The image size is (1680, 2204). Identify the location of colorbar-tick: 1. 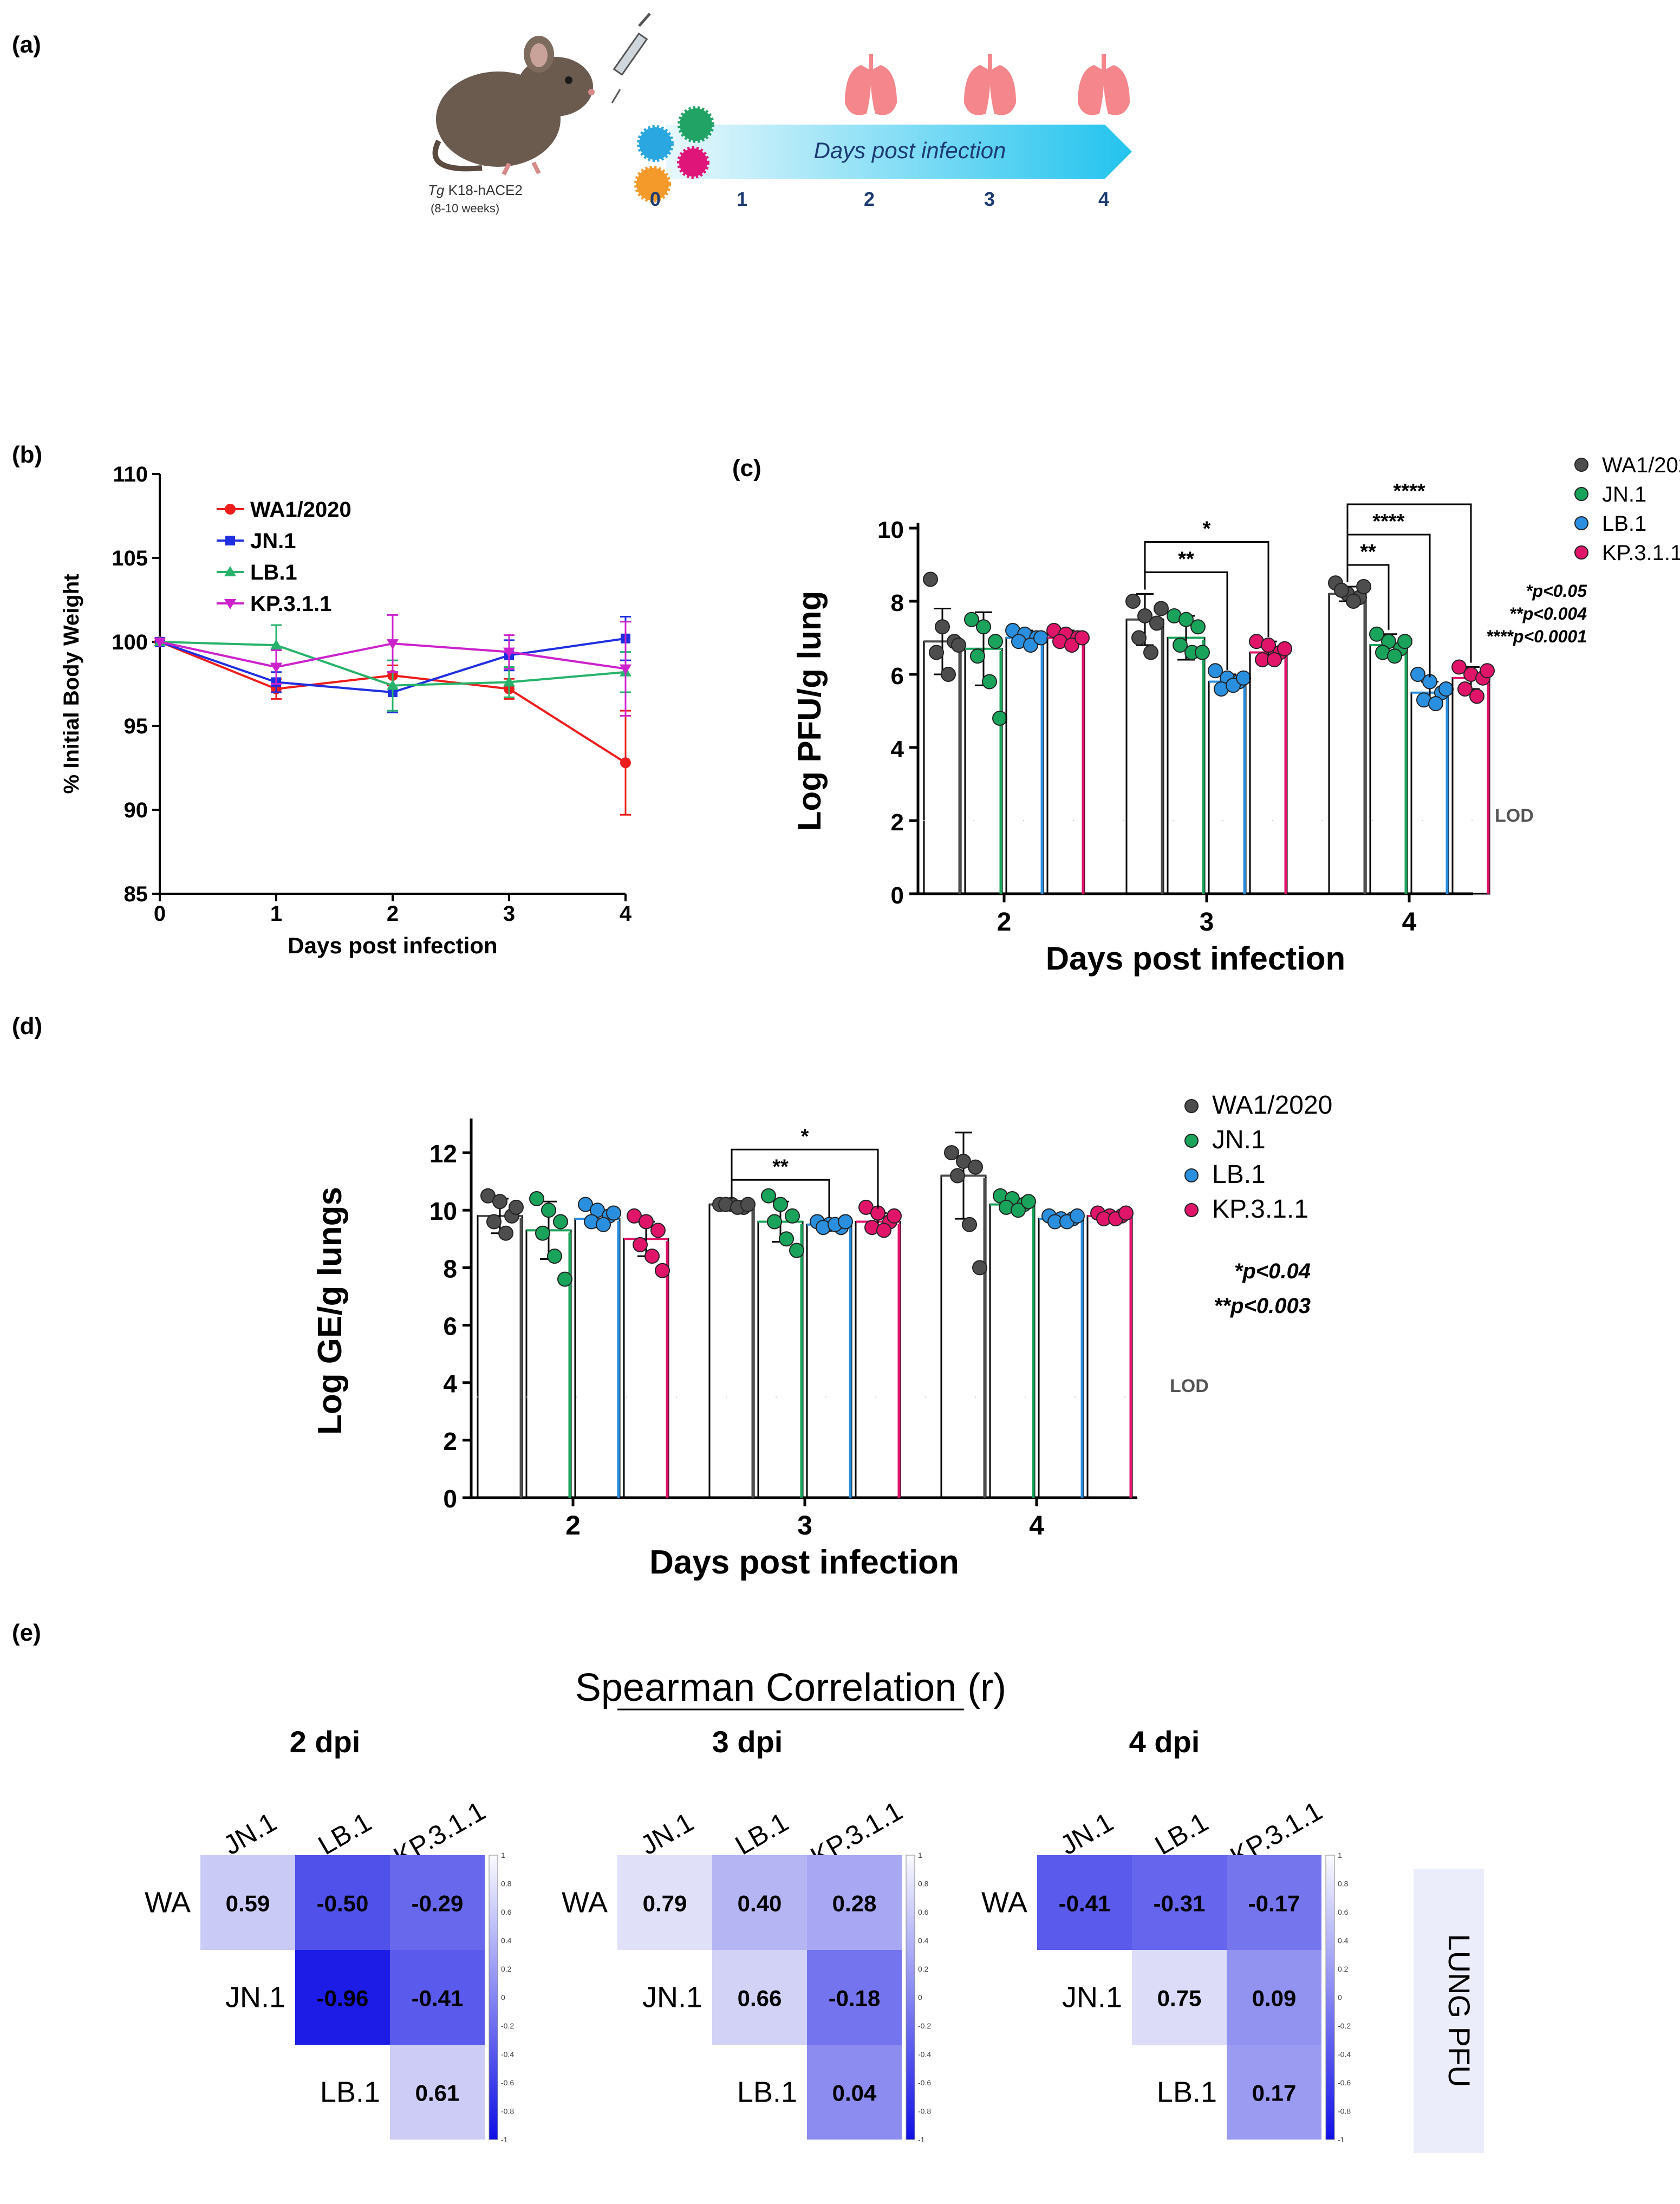
(1340, 1855).